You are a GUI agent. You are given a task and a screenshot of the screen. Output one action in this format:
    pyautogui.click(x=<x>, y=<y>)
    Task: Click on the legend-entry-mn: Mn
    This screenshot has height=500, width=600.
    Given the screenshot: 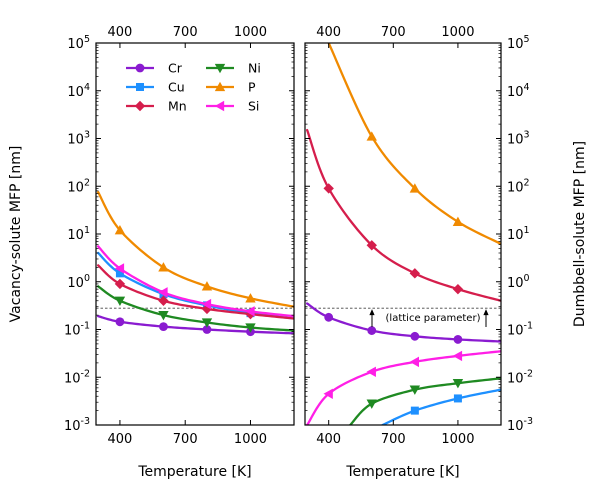 What is the action you would take?
    pyautogui.click(x=156, y=106)
    